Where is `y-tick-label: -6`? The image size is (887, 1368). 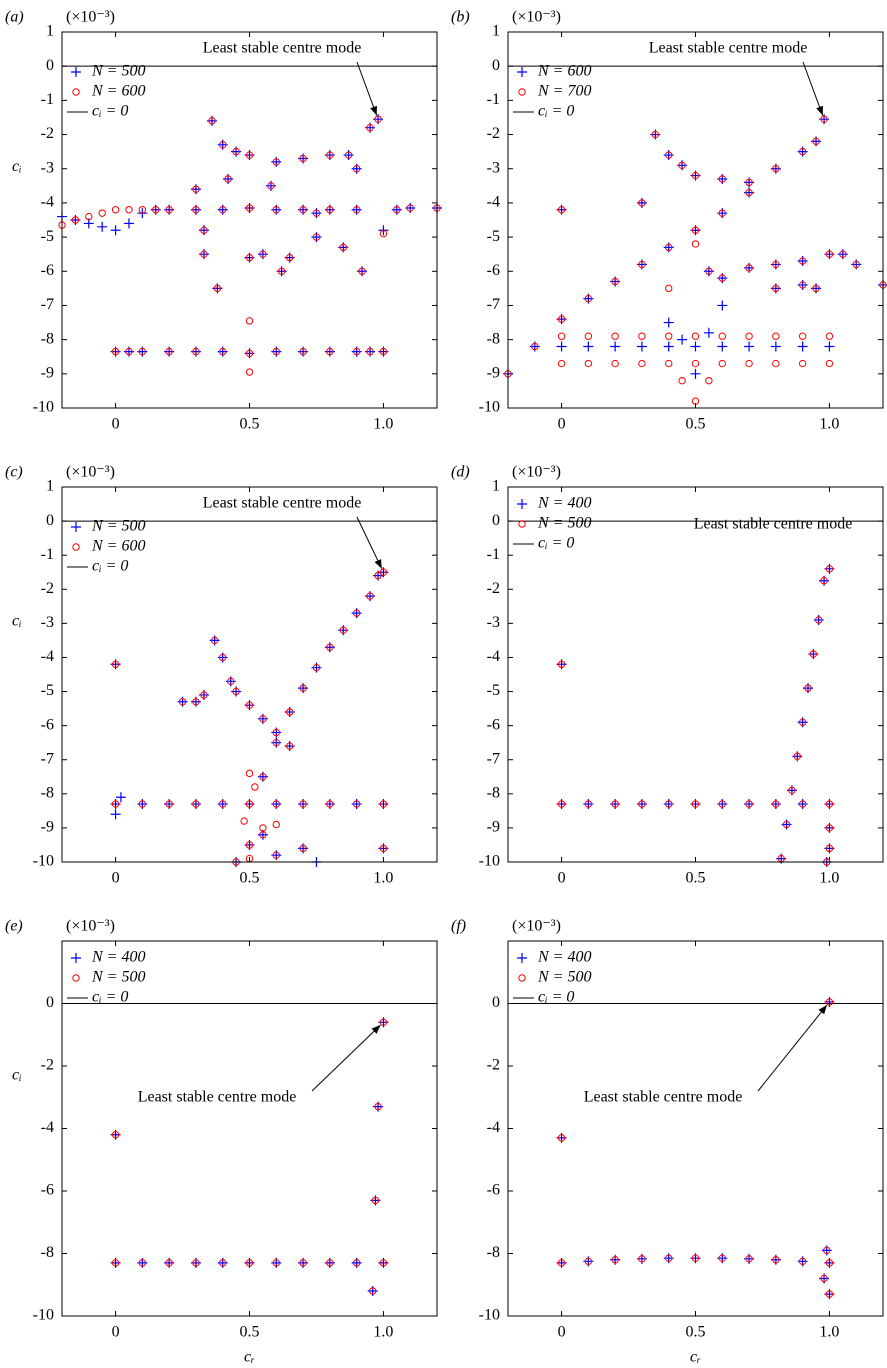
y-tick-label: -6 is located at coordinates (47, 270).